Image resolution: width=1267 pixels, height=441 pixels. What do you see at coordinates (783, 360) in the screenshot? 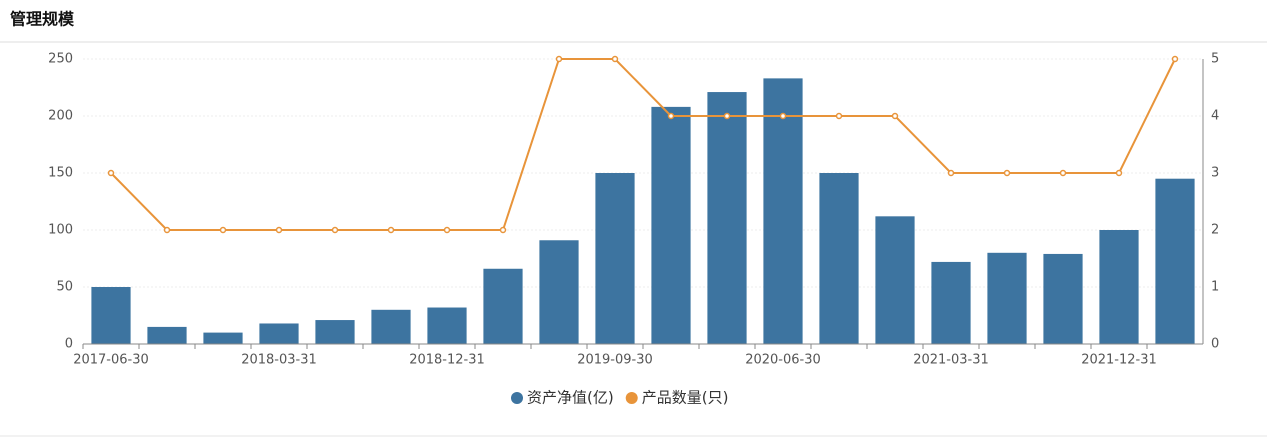
I see `x-tick-label: 2020-06-30` at bounding box center [783, 360].